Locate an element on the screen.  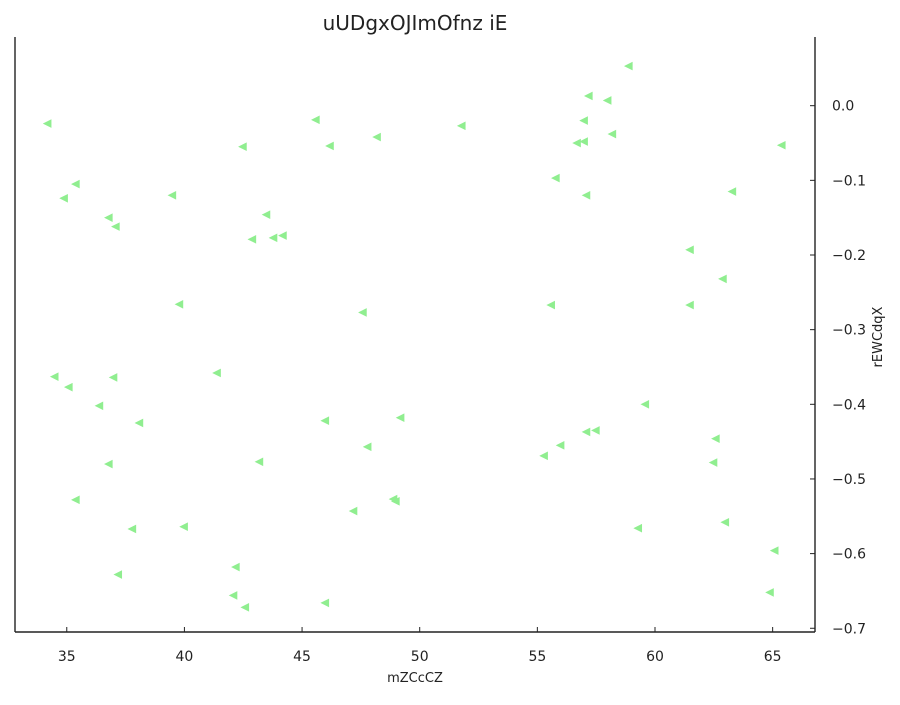
x-tick-label: 55 is located at coordinates (537, 657).